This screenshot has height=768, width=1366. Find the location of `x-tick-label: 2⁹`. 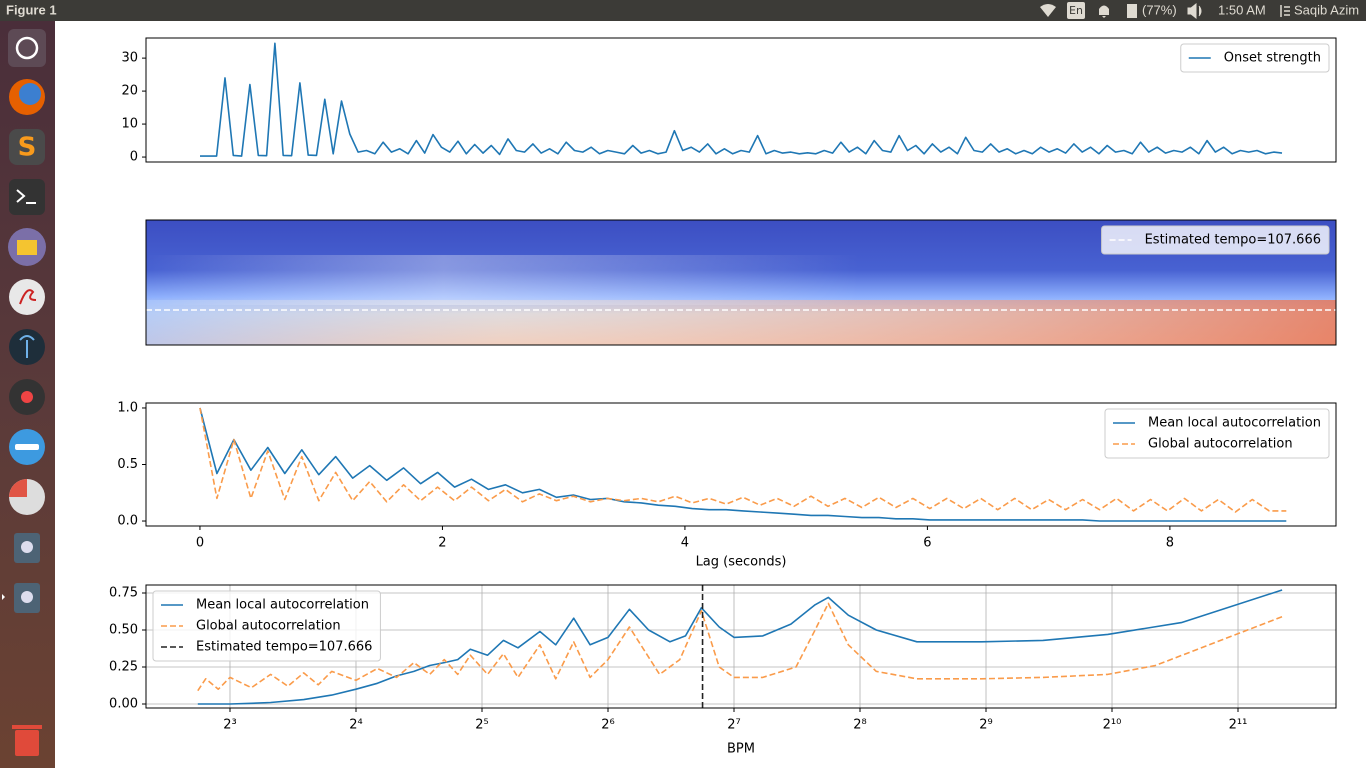

x-tick-label: 2⁹ is located at coordinates (985, 725).